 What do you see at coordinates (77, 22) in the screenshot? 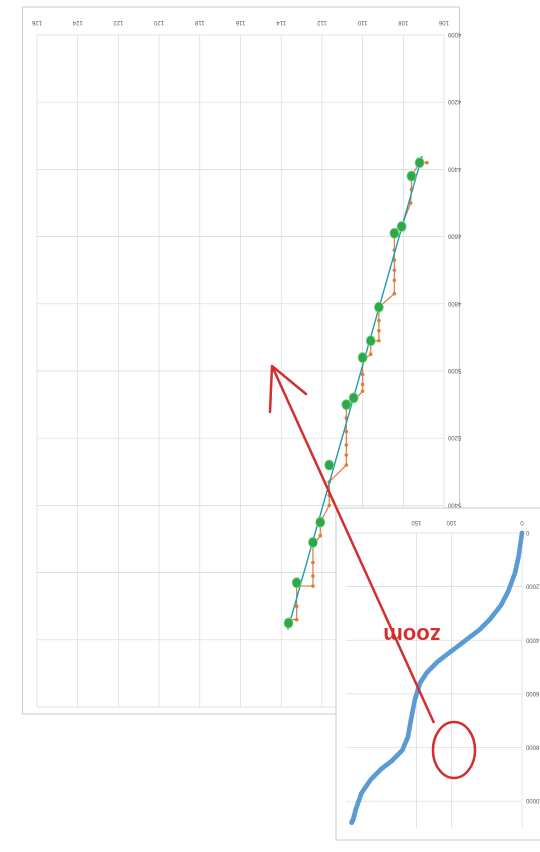
I see `main-x-tick-label: 124` at bounding box center [77, 22].